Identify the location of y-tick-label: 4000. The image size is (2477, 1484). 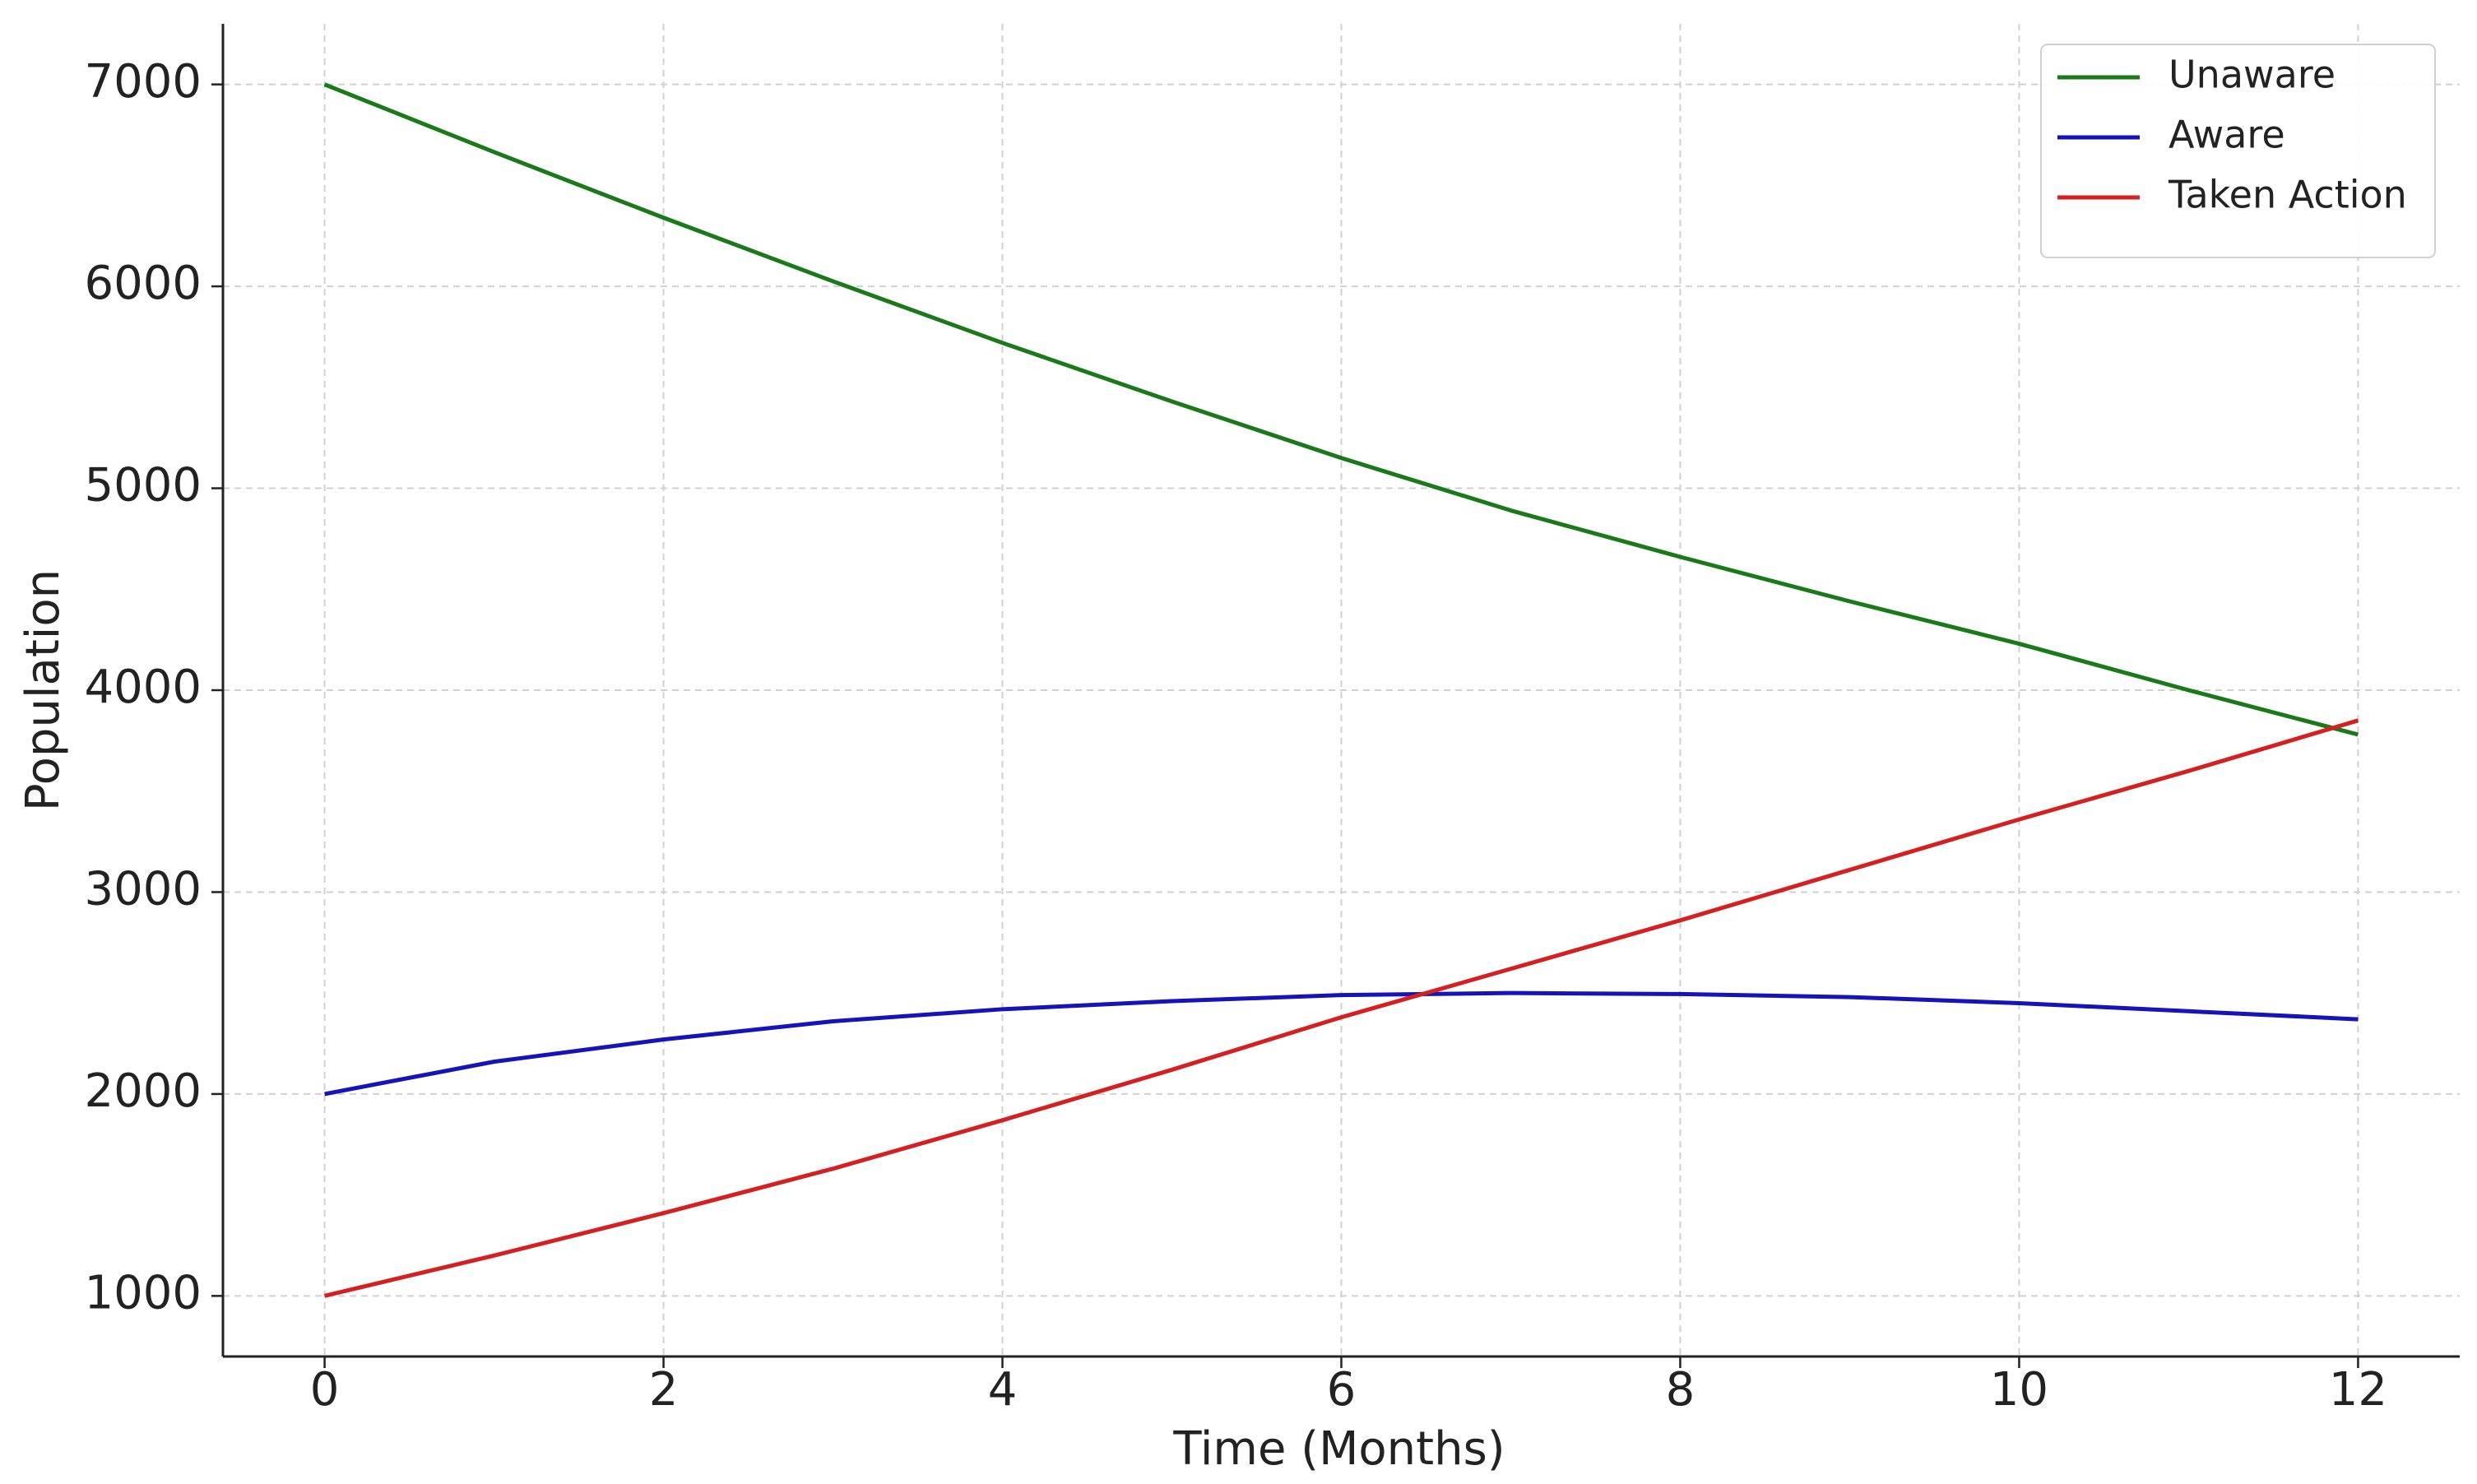
(143, 687).